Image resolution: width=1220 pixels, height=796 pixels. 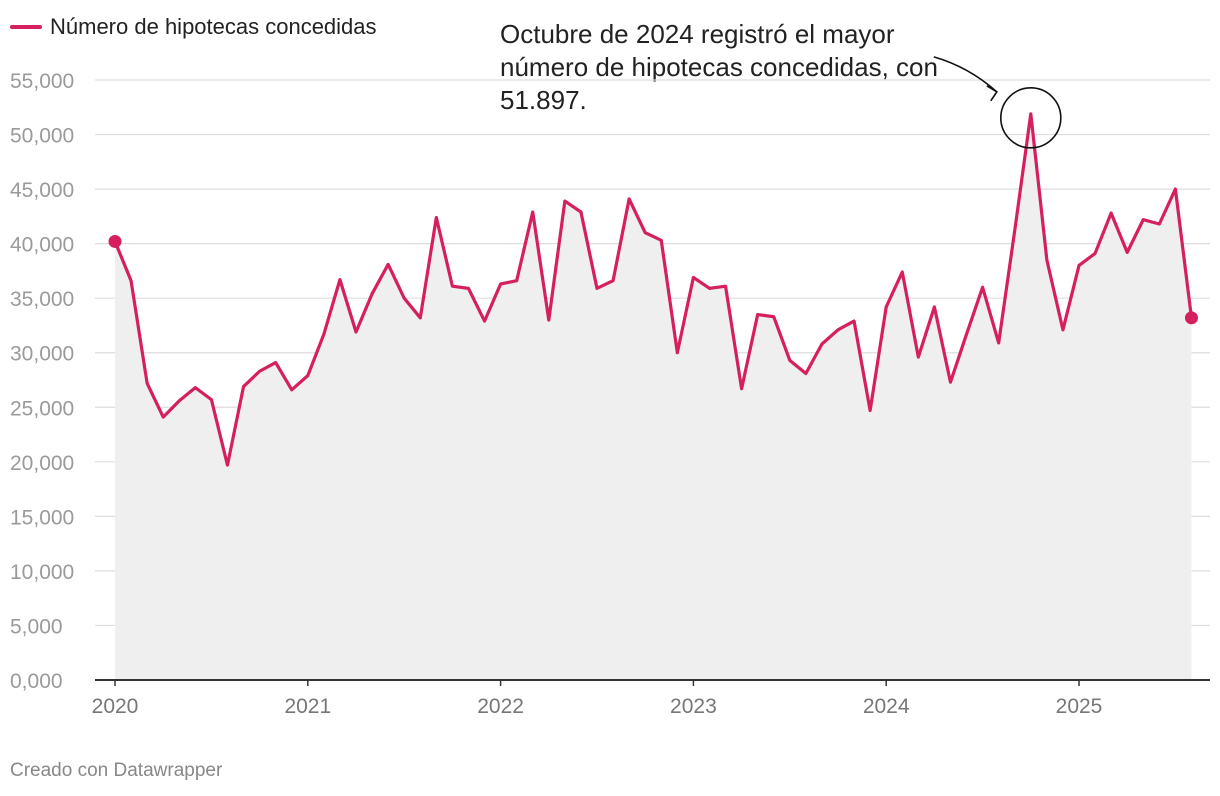 I want to click on start-point-marker, so click(x=115, y=241).